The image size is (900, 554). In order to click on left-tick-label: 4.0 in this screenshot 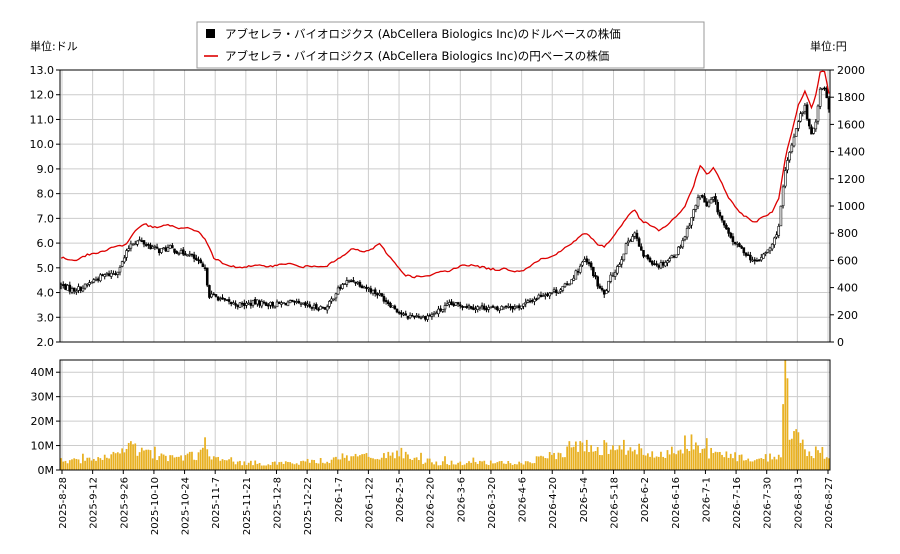, I will do `click(46, 293)`.